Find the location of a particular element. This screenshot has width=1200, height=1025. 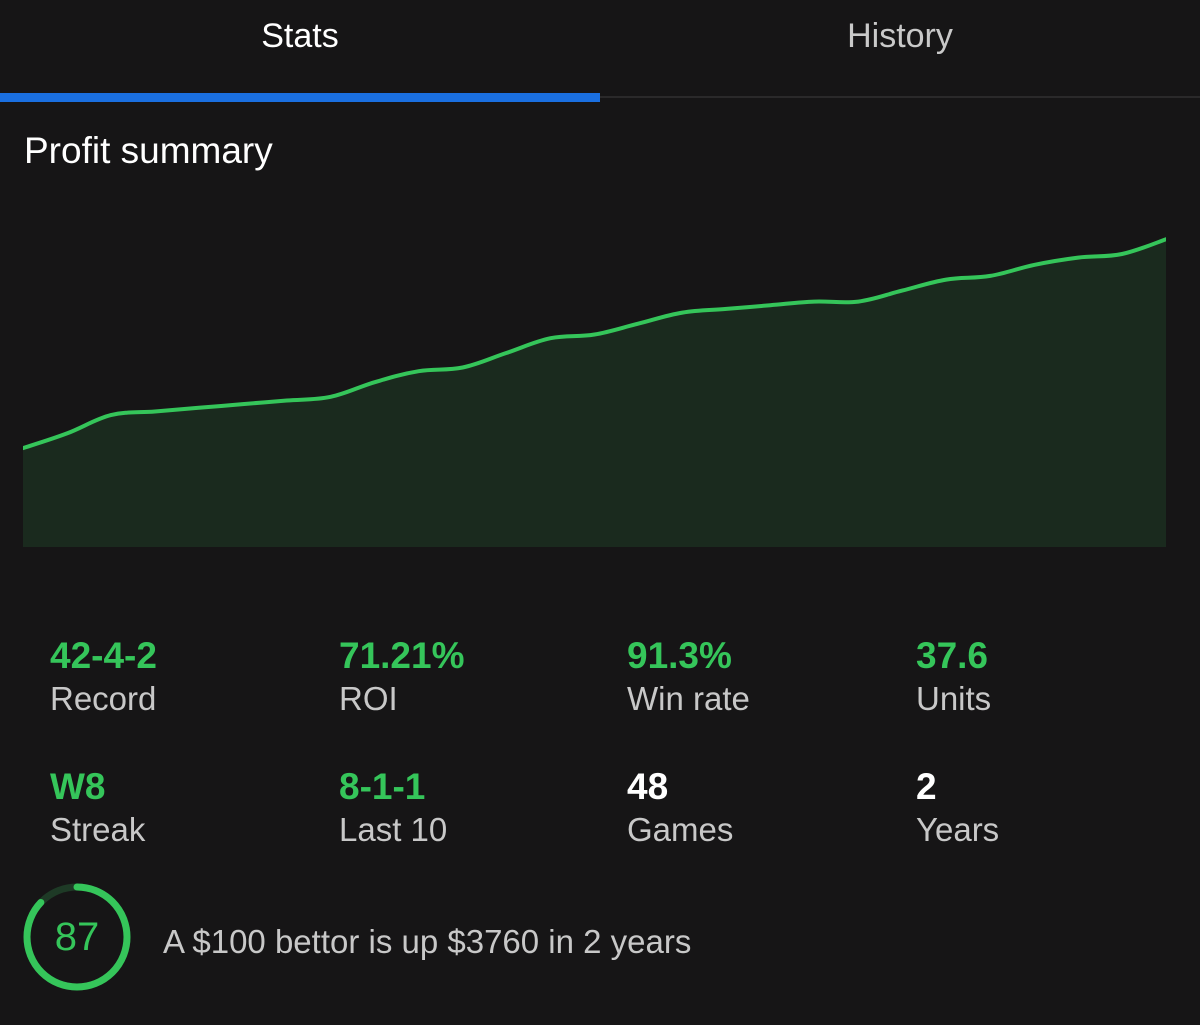

score-ring-icon is located at coordinates (77, 937).